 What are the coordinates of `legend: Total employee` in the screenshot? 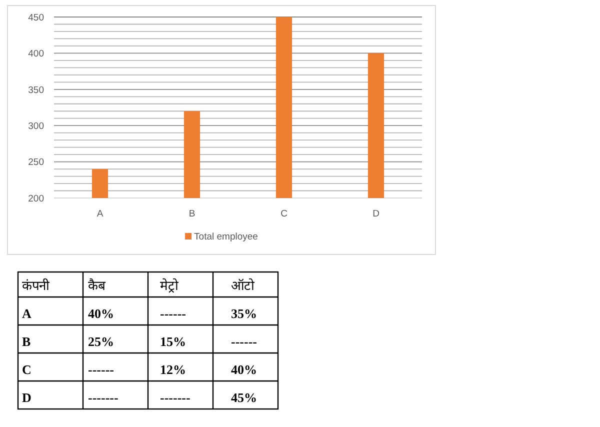 It's located at (221, 237).